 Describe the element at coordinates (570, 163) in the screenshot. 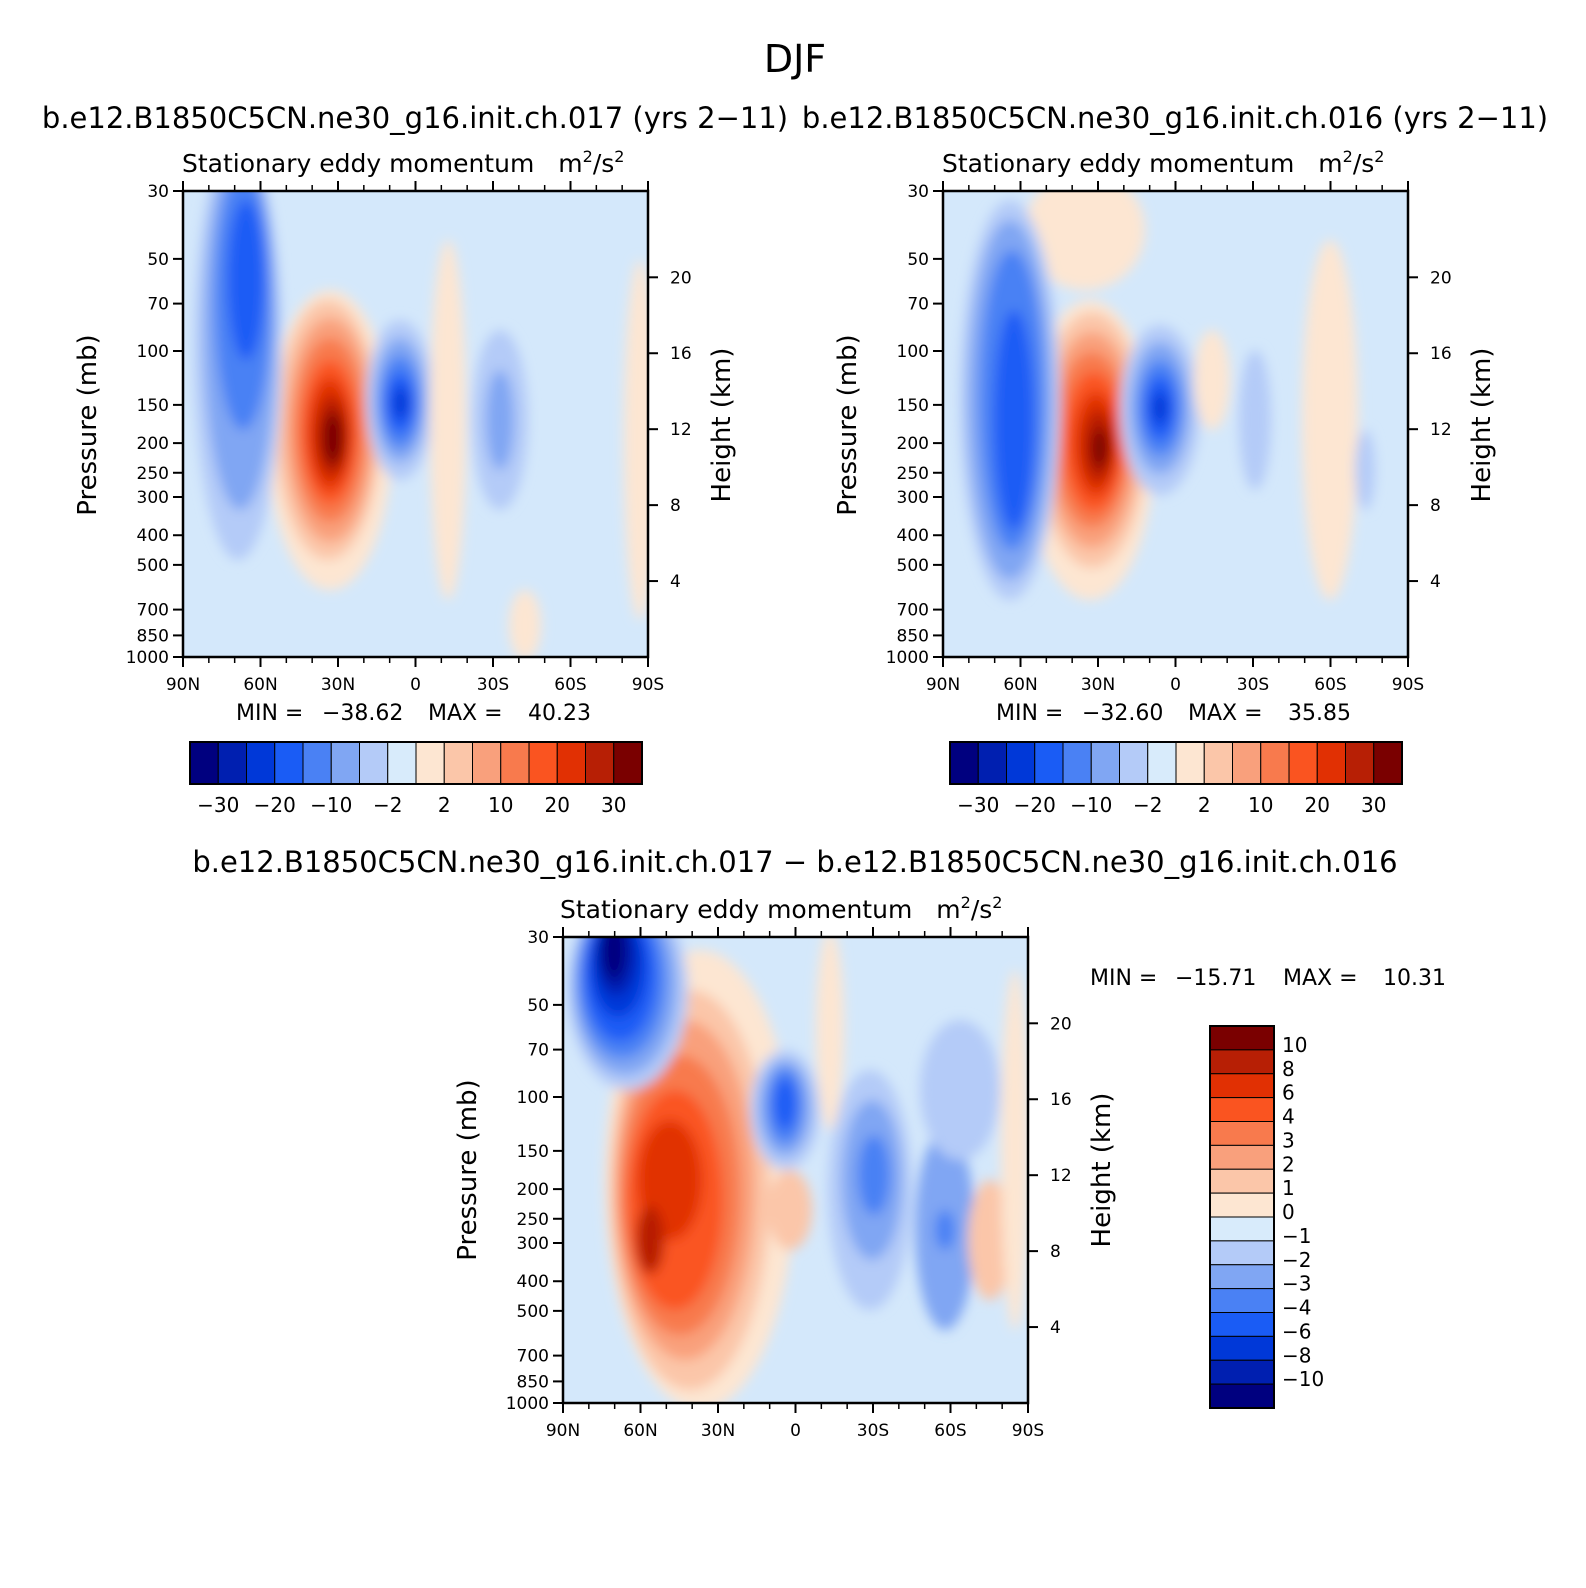

I see `panel-a-units-base: m` at that location.